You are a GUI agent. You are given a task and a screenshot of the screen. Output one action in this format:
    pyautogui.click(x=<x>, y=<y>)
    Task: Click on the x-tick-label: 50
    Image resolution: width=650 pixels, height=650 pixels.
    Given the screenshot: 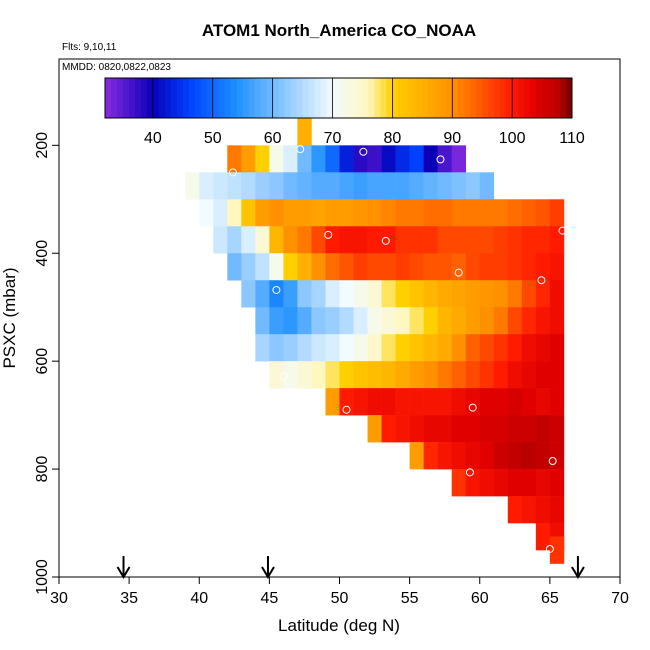 What is the action you would take?
    pyautogui.click(x=340, y=598)
    